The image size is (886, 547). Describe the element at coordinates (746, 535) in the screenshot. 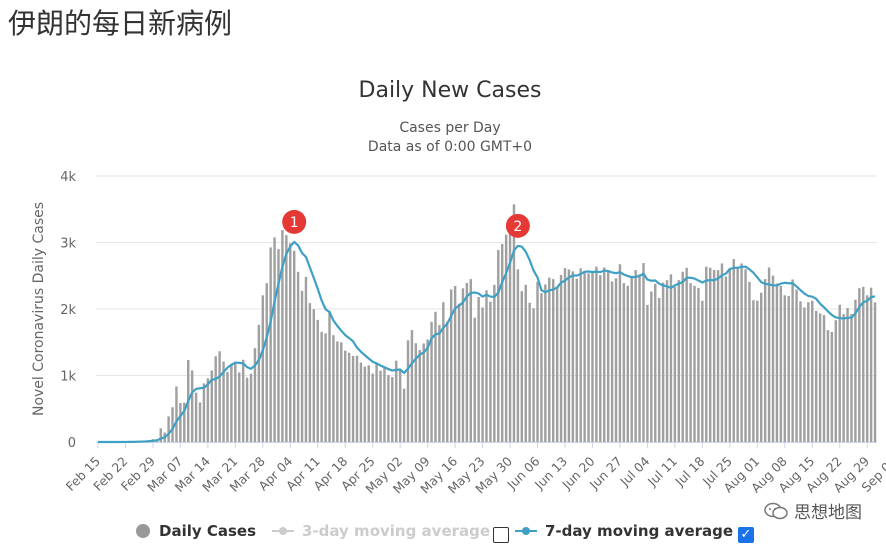

I see `checkbox-7day-average: ✓` at that location.